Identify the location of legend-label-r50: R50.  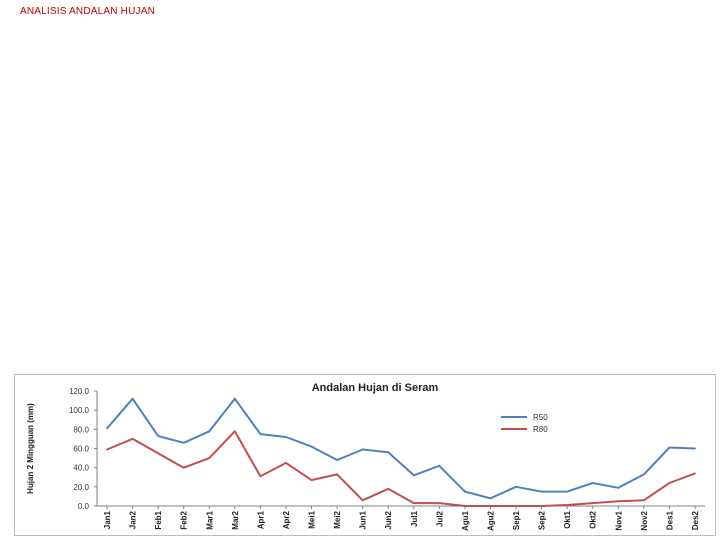
(540, 417).